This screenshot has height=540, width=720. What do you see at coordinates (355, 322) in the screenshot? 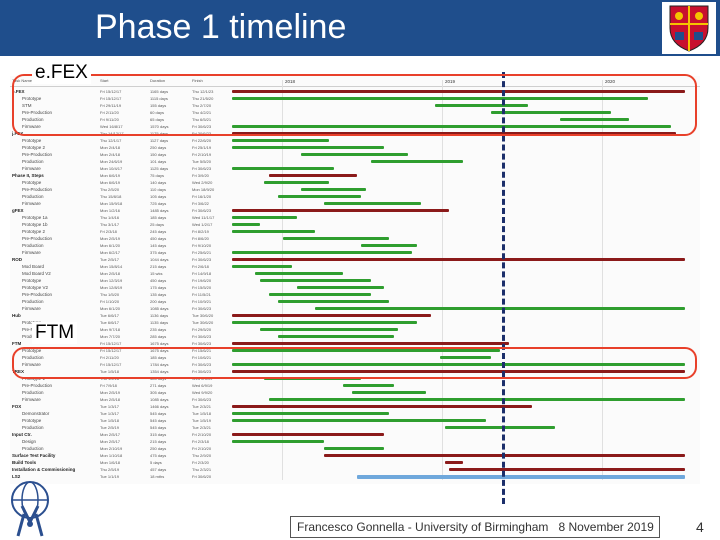
I see `gantt-row: Prototype Tue 6/6/17 1135 days Tue 30/6/20` at bounding box center [355, 322].